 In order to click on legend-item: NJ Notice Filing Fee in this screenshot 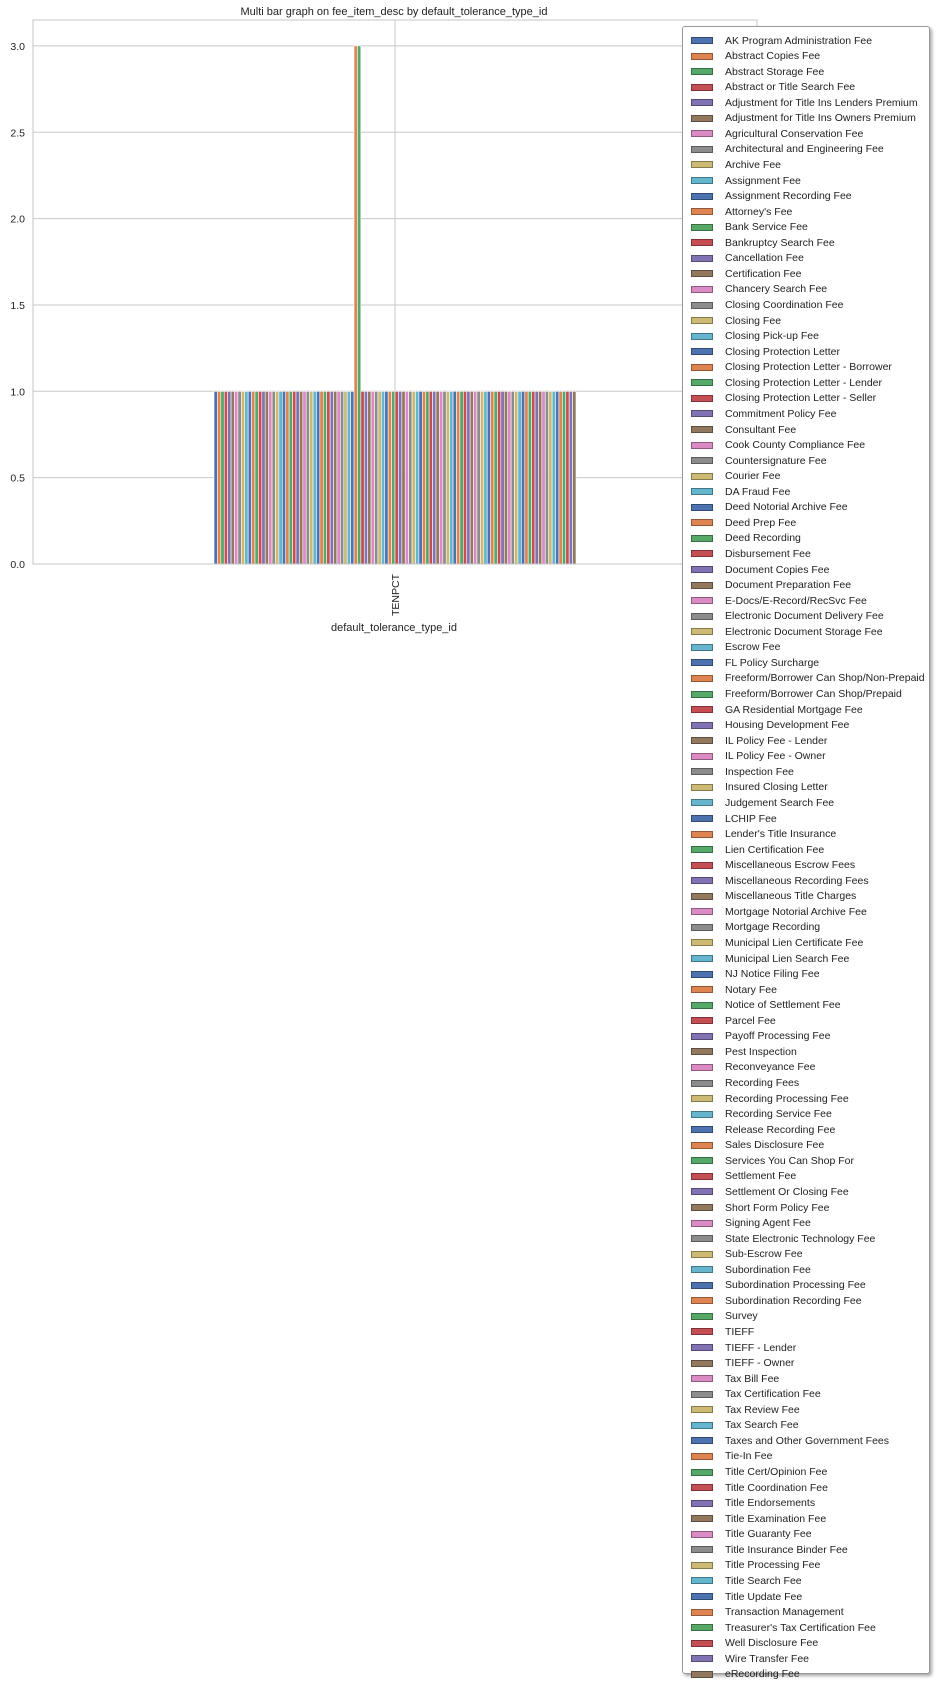, I will do `click(755, 974)`.